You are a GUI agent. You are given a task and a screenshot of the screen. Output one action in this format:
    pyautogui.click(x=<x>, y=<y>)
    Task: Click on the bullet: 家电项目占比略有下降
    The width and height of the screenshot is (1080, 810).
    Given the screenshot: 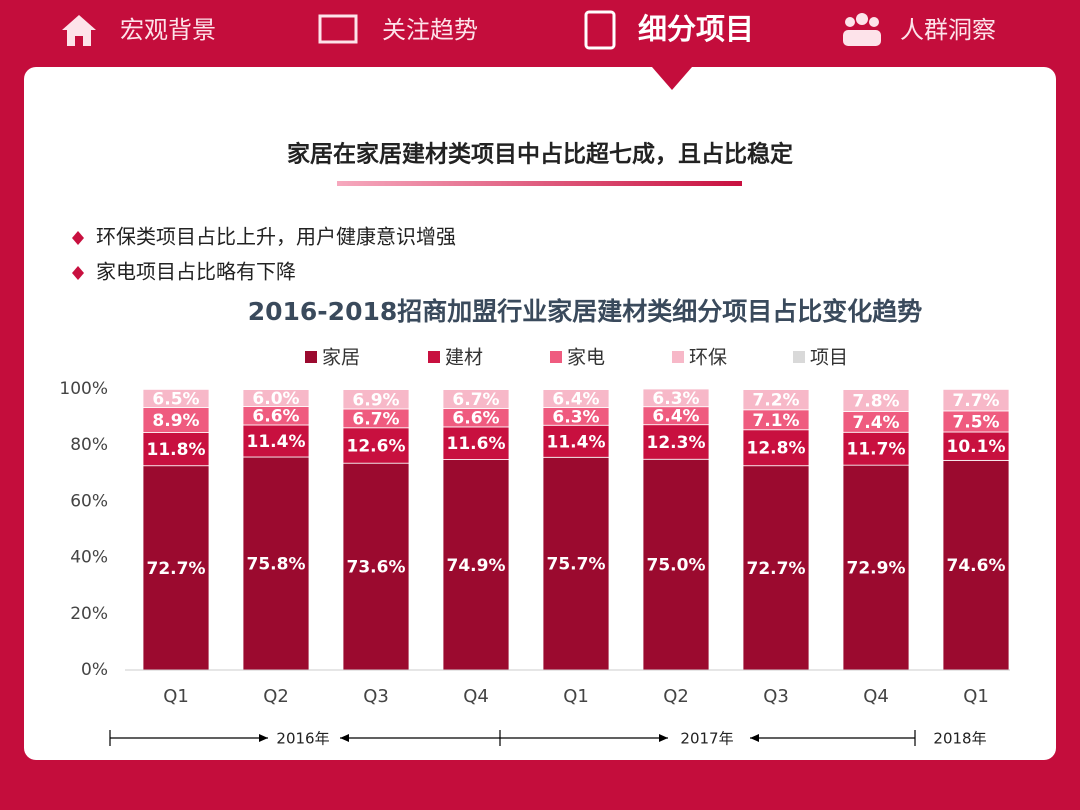 What is the action you would take?
    pyautogui.click(x=196, y=272)
    